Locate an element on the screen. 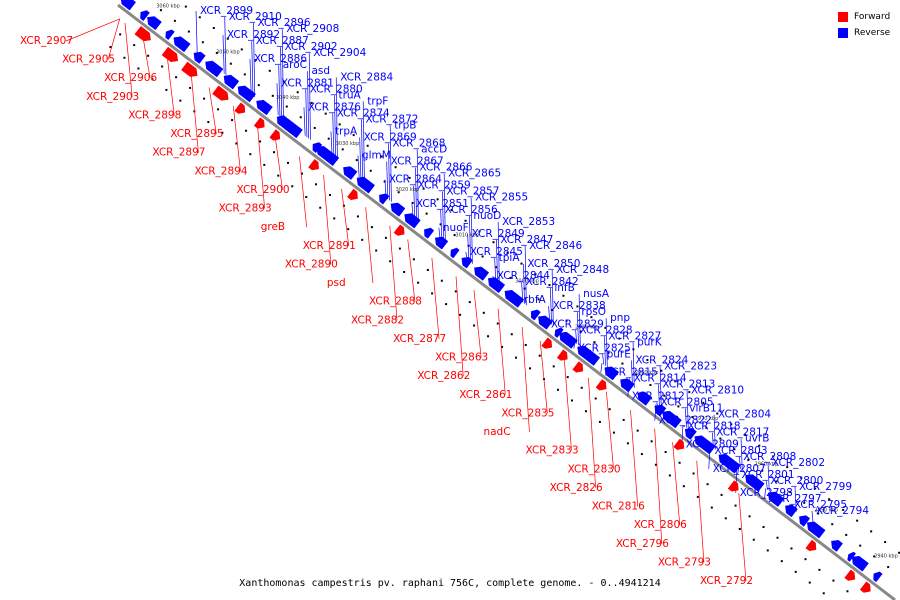 The width and height of the screenshot is (900, 600). forward-gene-label: XCR_2835 is located at coordinates (527, 413).